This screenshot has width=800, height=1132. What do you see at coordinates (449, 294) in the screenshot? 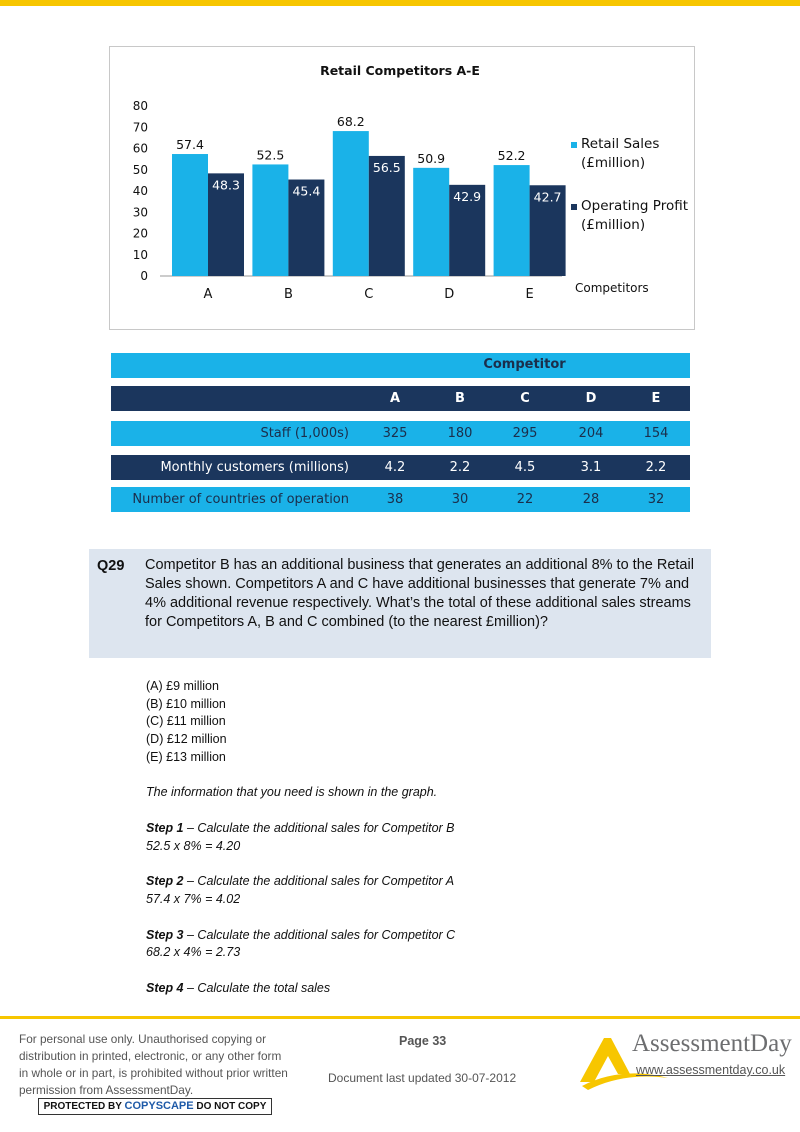
I see `x-tick-label: D` at bounding box center [449, 294].